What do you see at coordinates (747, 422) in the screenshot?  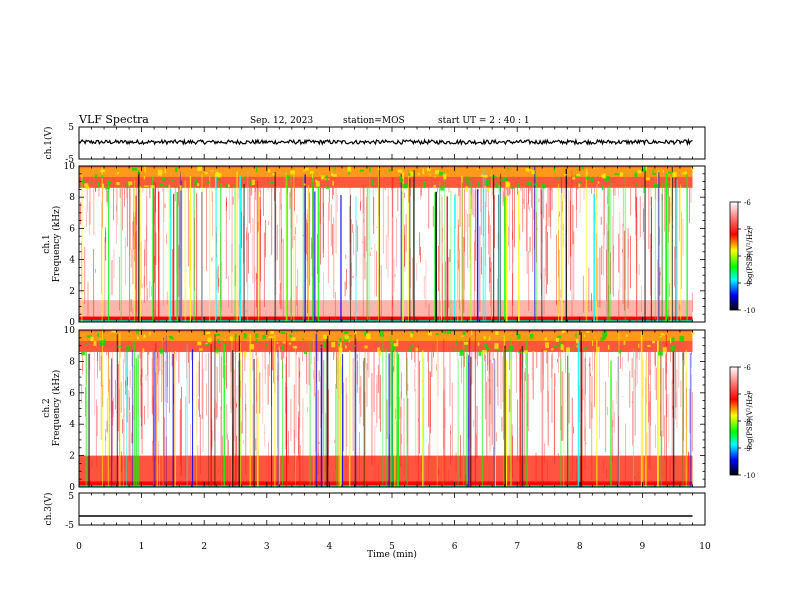 I see `colorbar-tick-label: -8` at bounding box center [747, 422].